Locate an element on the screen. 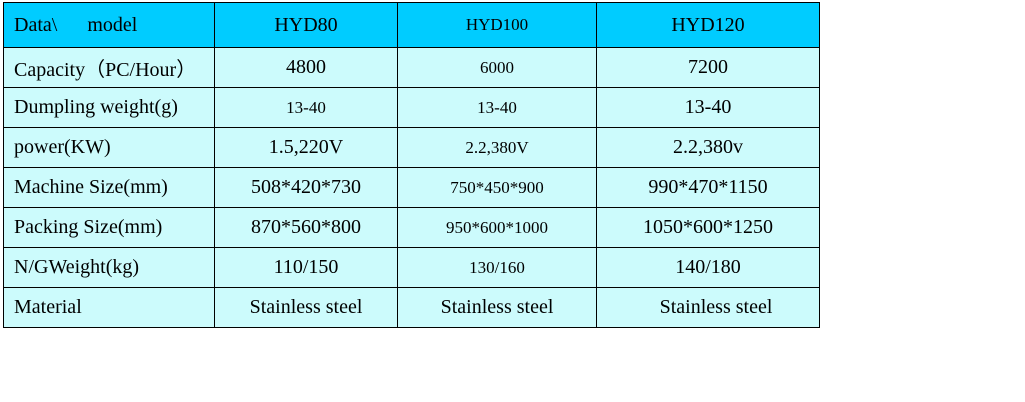 This screenshot has width=1025, height=402. cell-packing-size-hyd120: 1050*600*1250 is located at coordinates (708, 227).